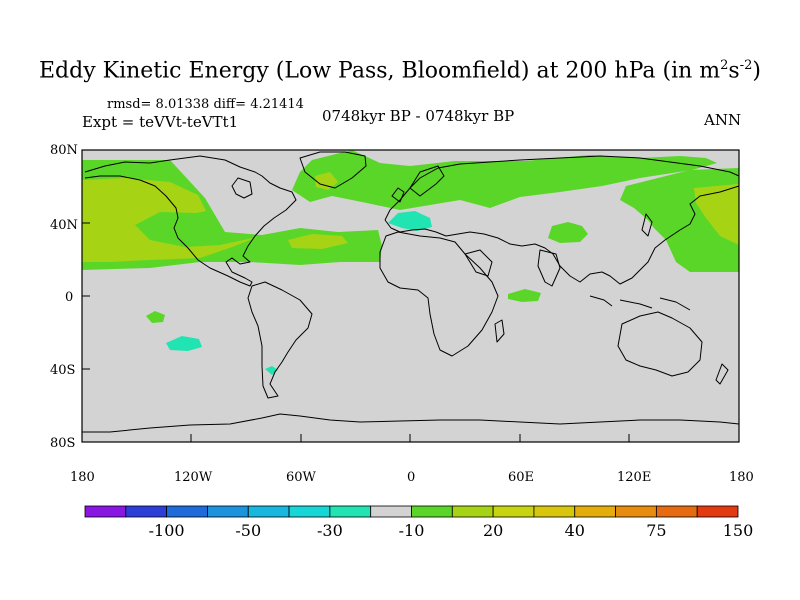 The width and height of the screenshot is (800, 600). What do you see at coordinates (660, 344) in the screenshot?
I see `australia-coast` at bounding box center [660, 344].